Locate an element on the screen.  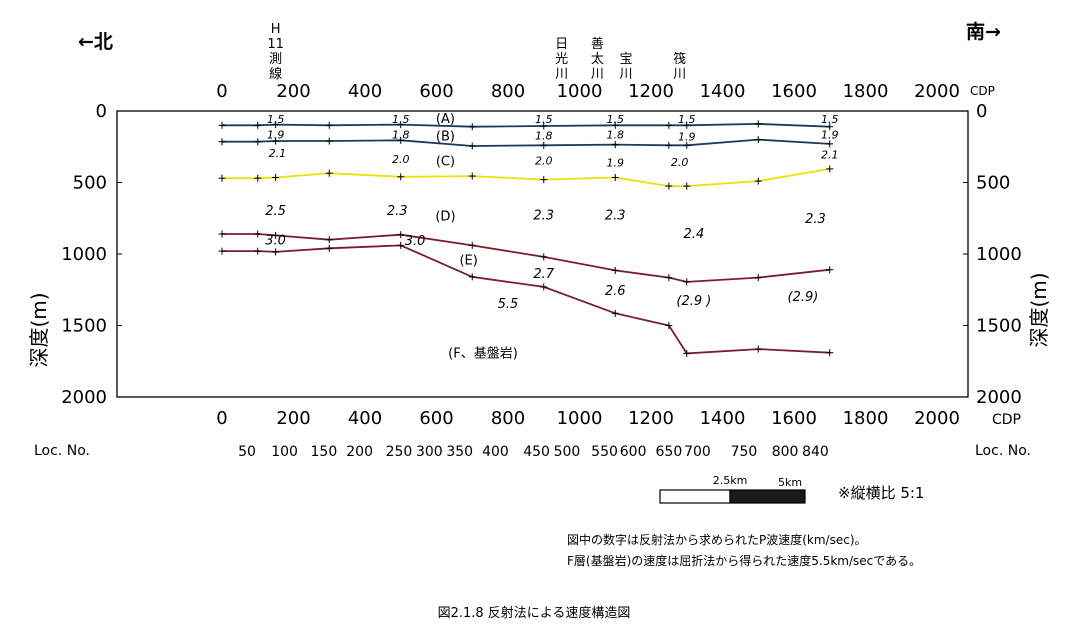
y-tick-label-right: 0 is located at coordinates (981, 111).